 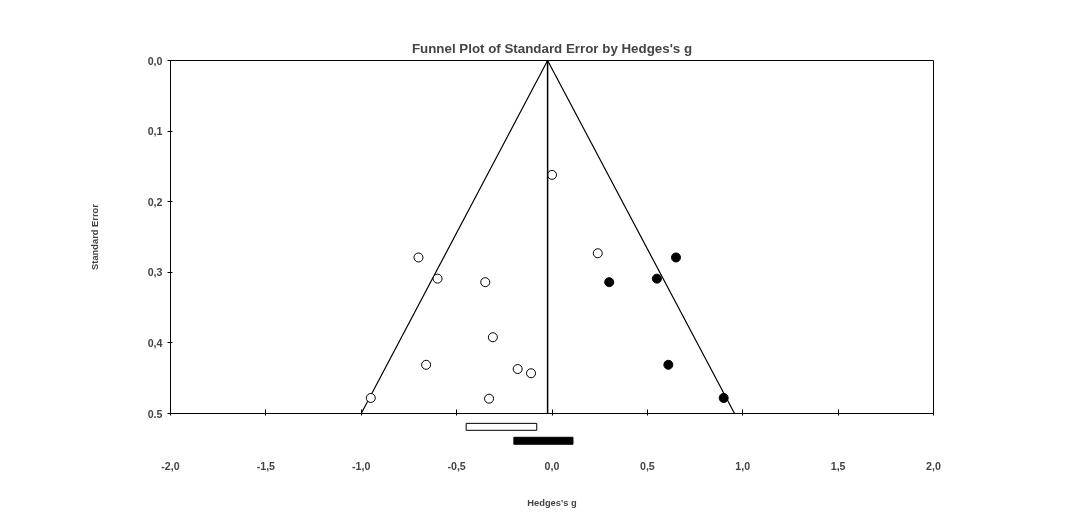 What do you see at coordinates (838, 465) in the screenshot?
I see `x-tick-label: 1,5` at bounding box center [838, 465].